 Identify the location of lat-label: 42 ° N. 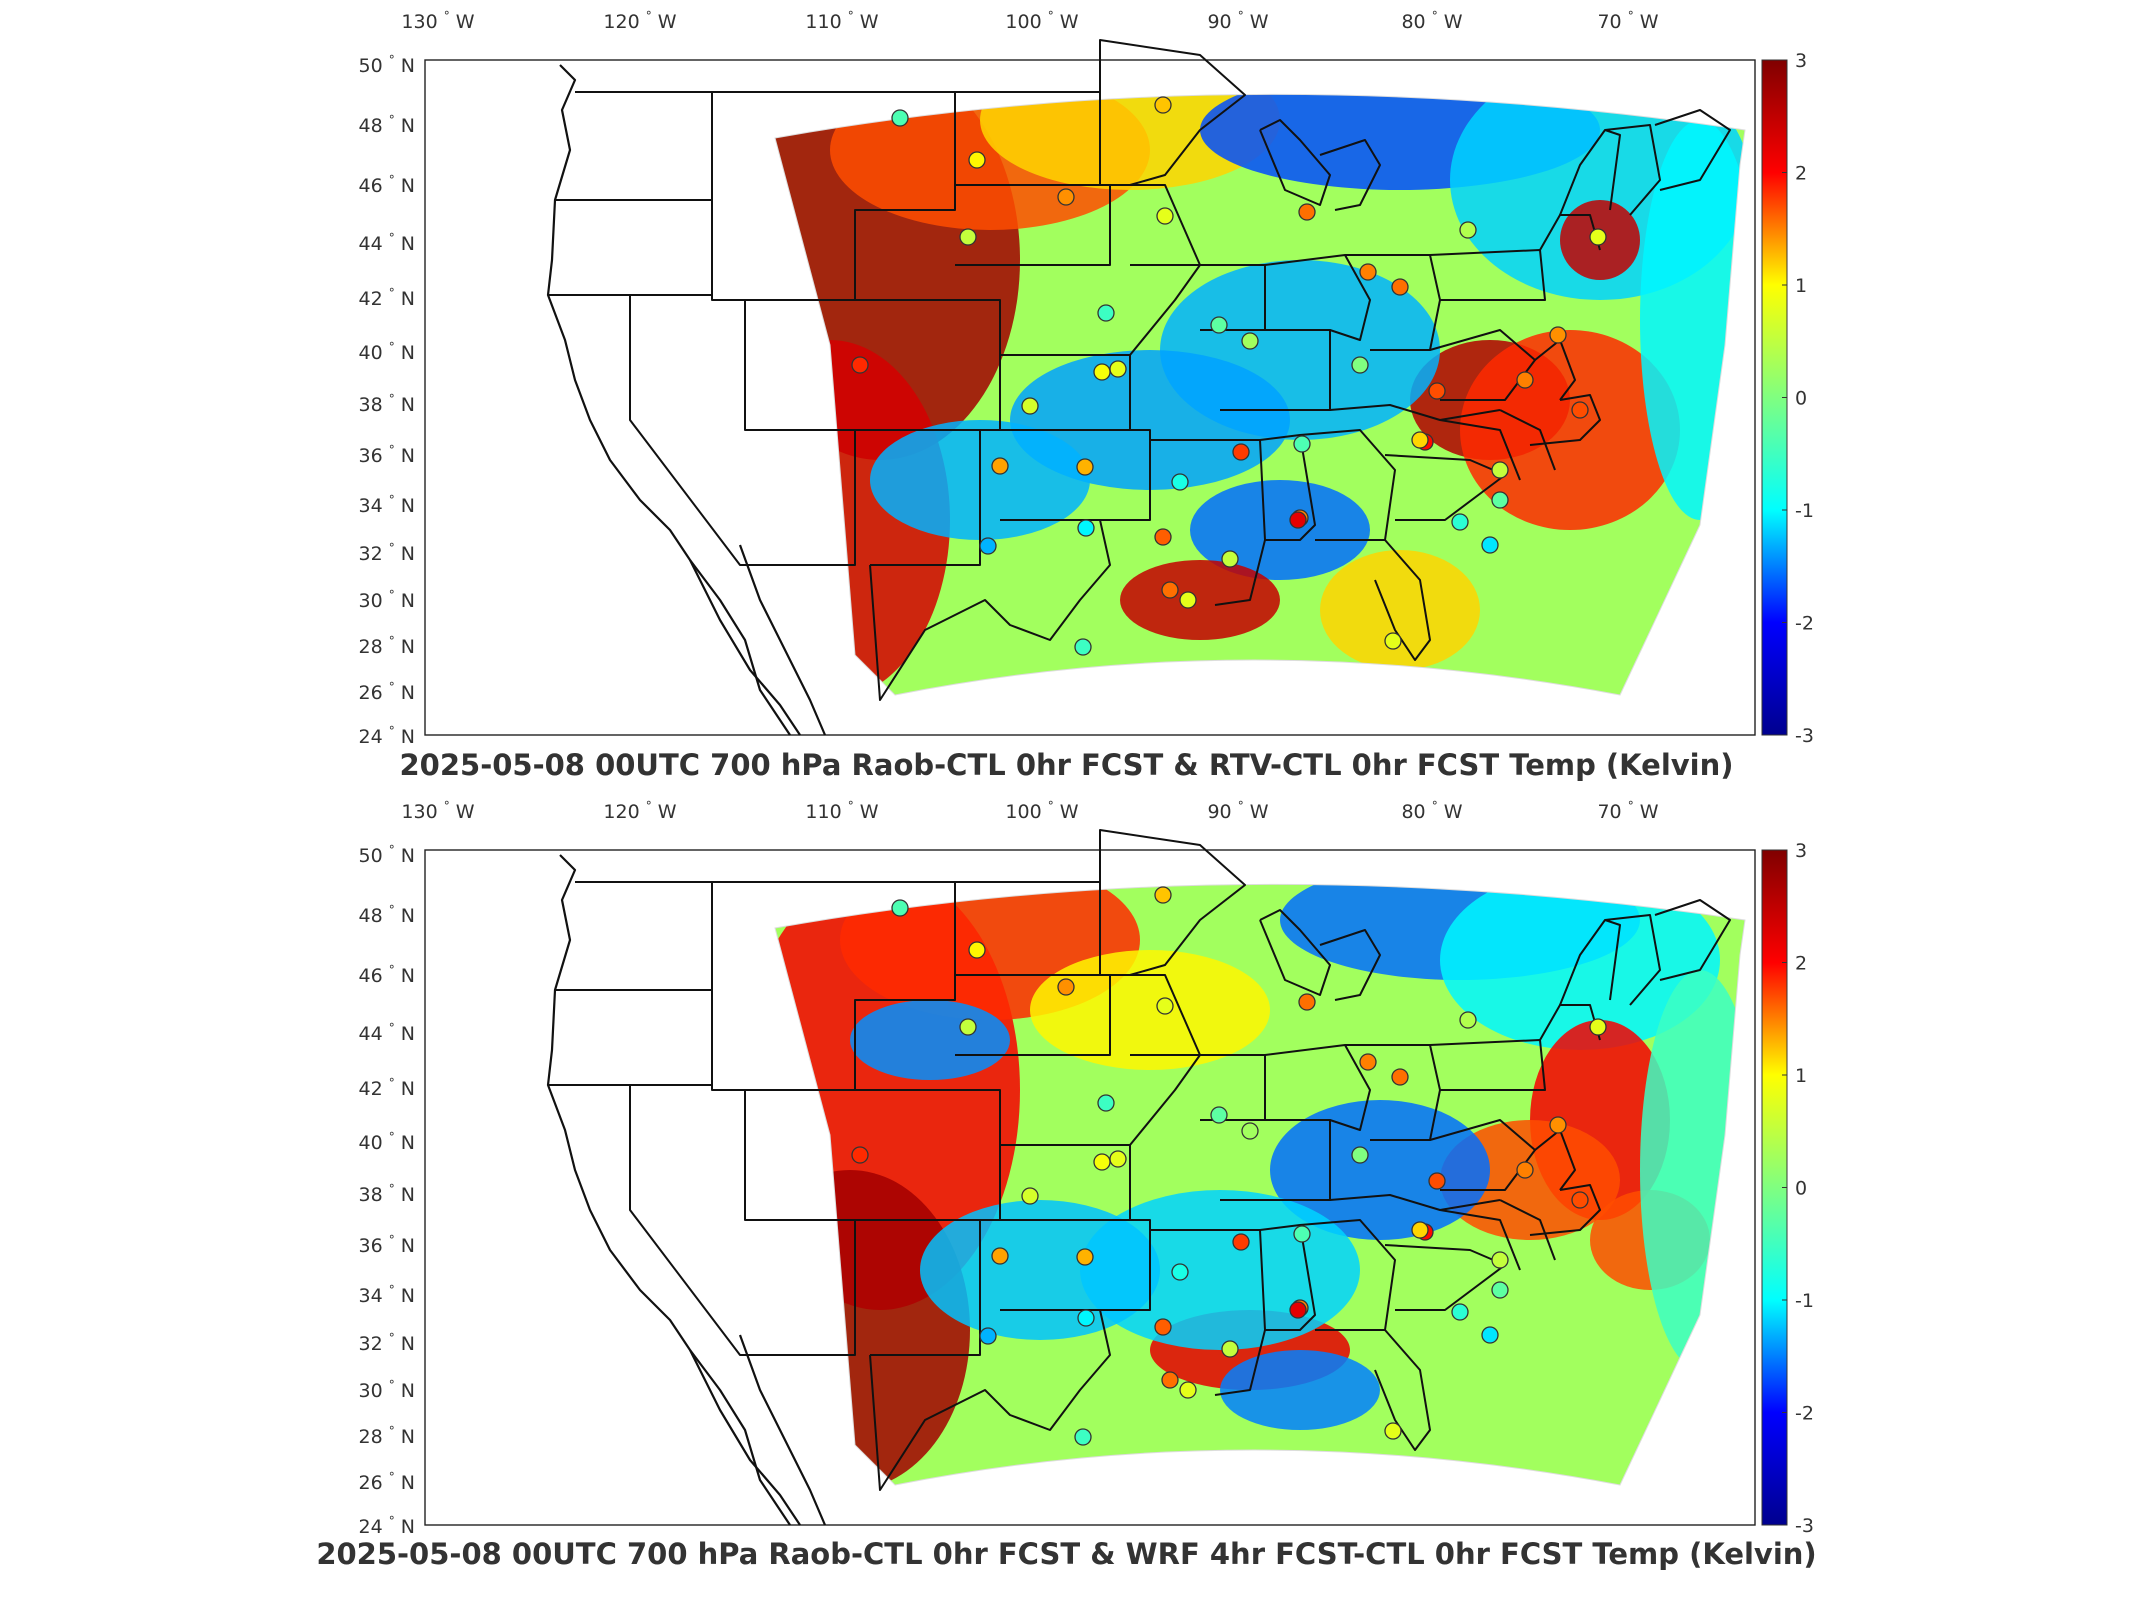
(387, 298).